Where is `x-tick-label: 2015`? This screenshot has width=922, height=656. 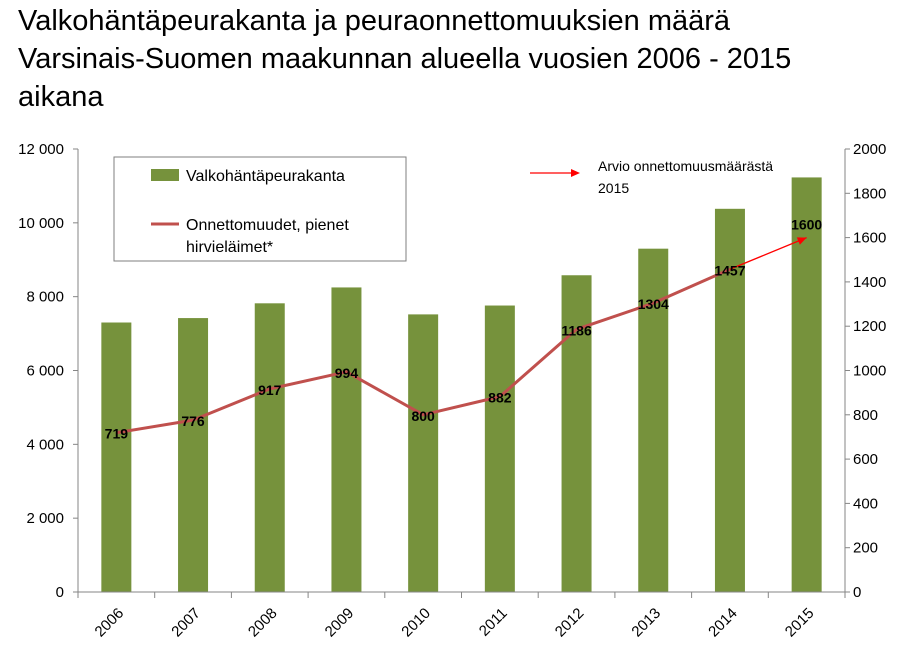 x-tick-label: 2015 is located at coordinates (800, 623).